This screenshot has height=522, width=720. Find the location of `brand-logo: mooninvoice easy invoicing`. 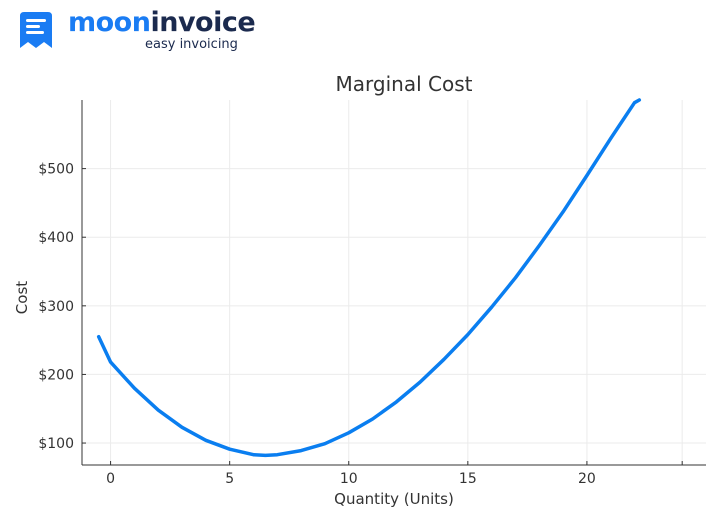

brand-logo: mooninvoice easy invoicing is located at coordinates (138, 31).